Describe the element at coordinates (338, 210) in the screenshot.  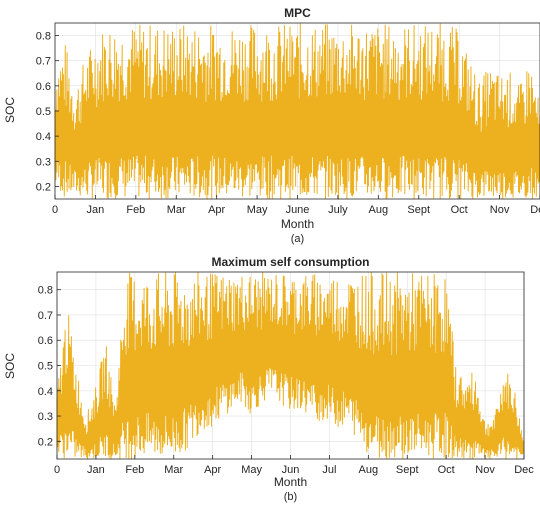
I see `x-tick-label: July` at that location.